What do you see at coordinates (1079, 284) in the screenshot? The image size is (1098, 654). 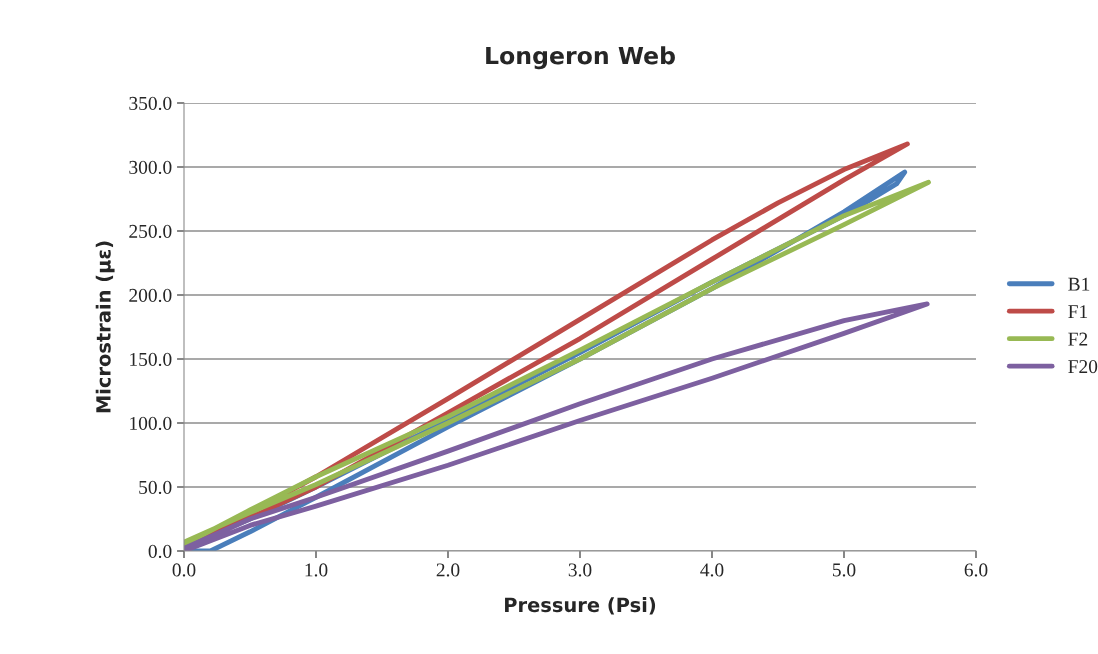 I see `legend-label: B1` at bounding box center [1079, 284].